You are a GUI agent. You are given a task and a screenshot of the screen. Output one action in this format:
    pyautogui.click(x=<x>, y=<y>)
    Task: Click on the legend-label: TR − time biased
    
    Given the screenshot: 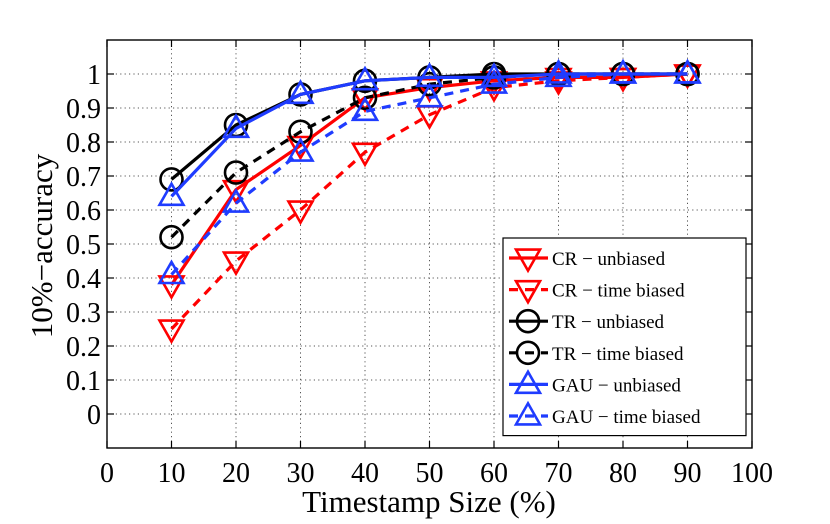 What is the action you would take?
    pyautogui.click(x=618, y=354)
    